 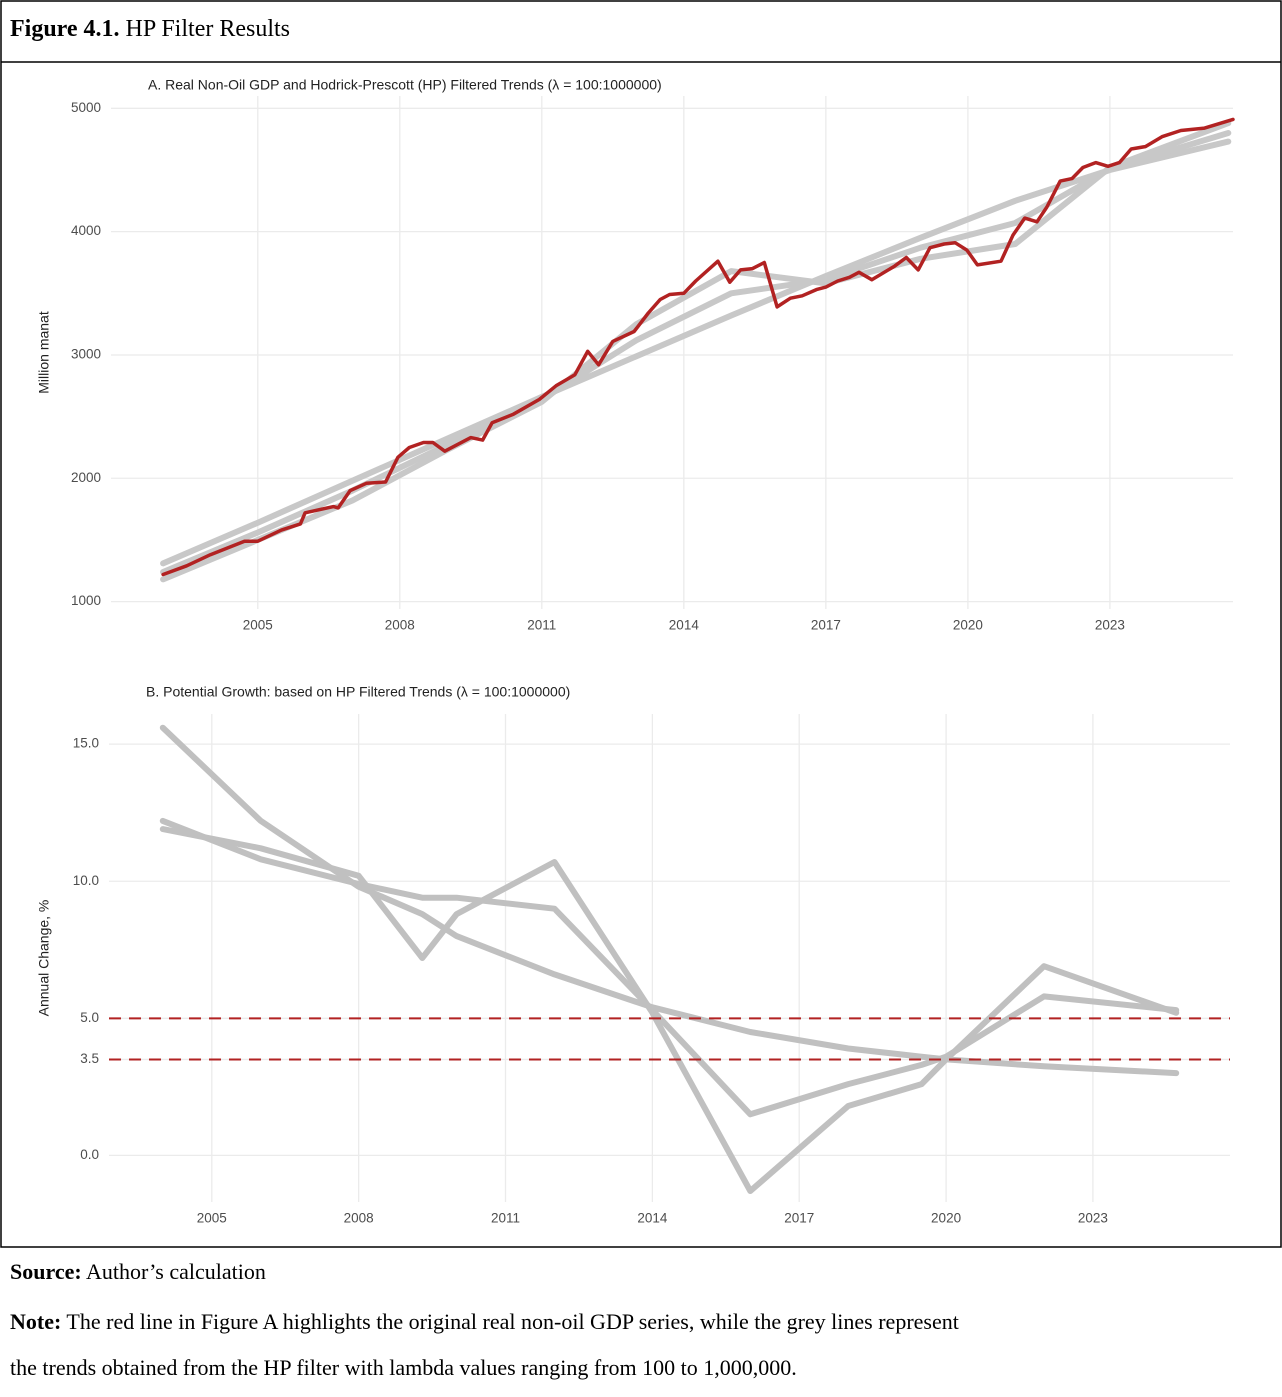 I want to click on source-label: Source:, so click(x=46, y=1271).